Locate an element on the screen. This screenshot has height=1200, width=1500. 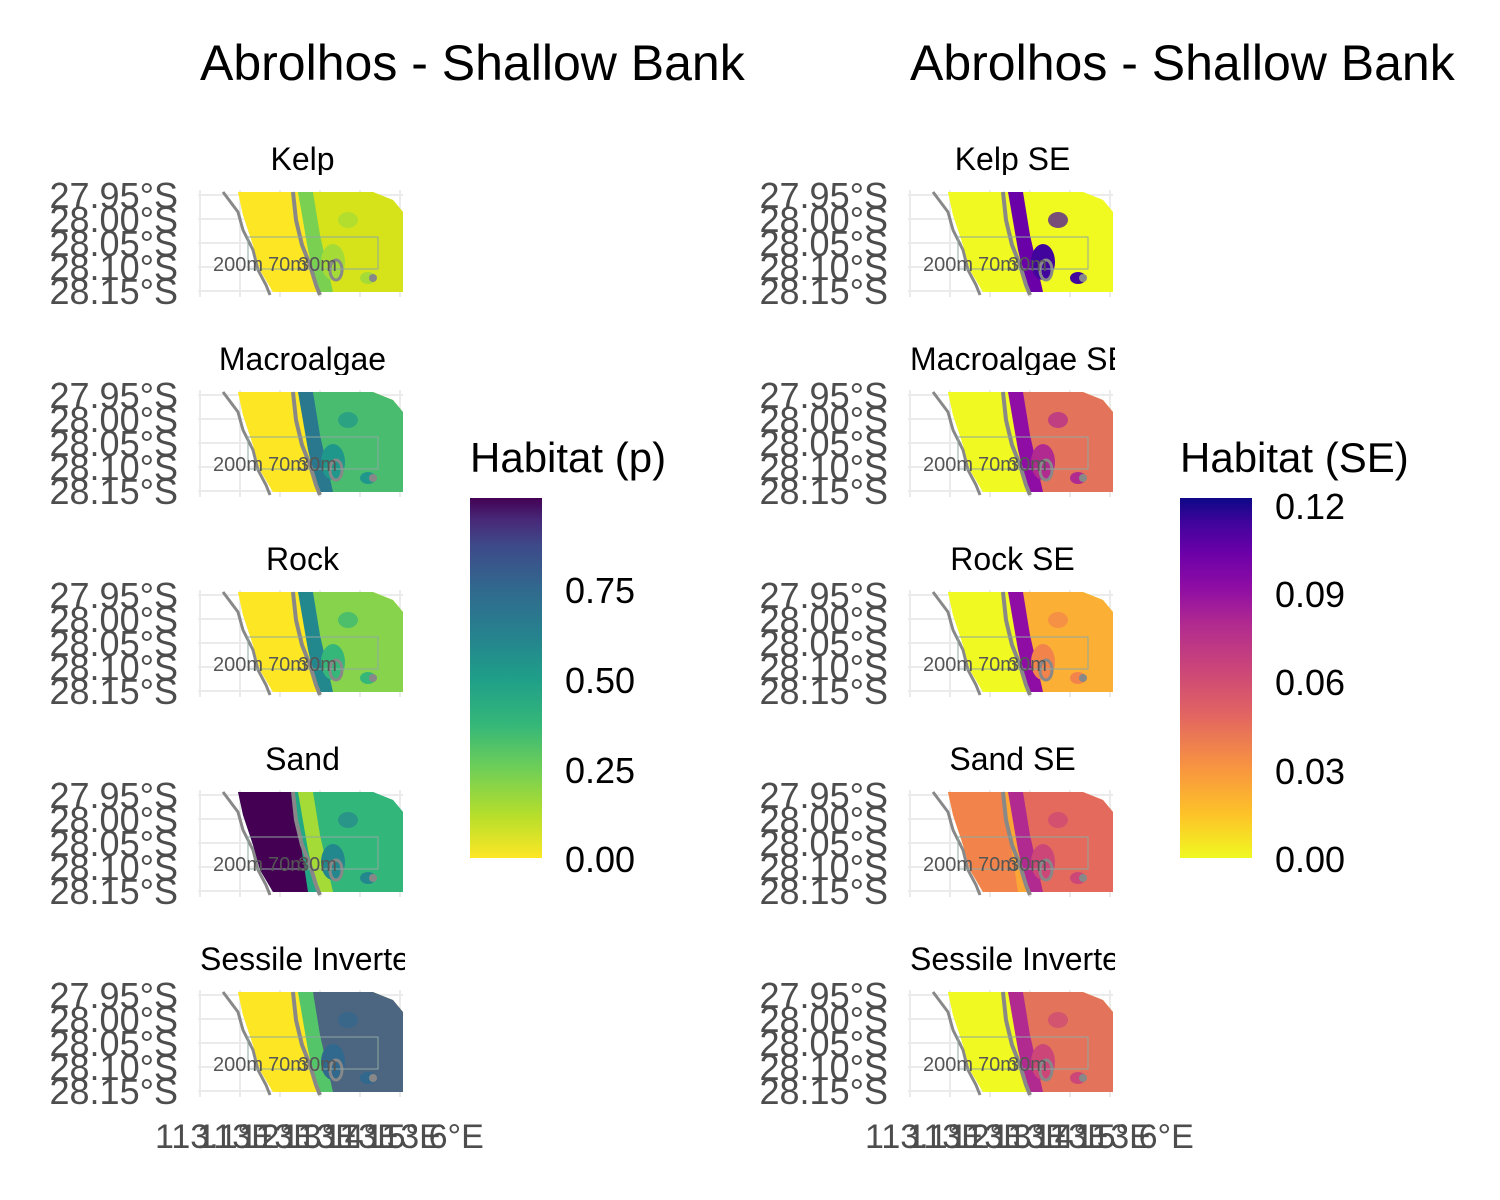
left-figure-title: Abrolhos - Shallow Bank is located at coordinates (472, 63).